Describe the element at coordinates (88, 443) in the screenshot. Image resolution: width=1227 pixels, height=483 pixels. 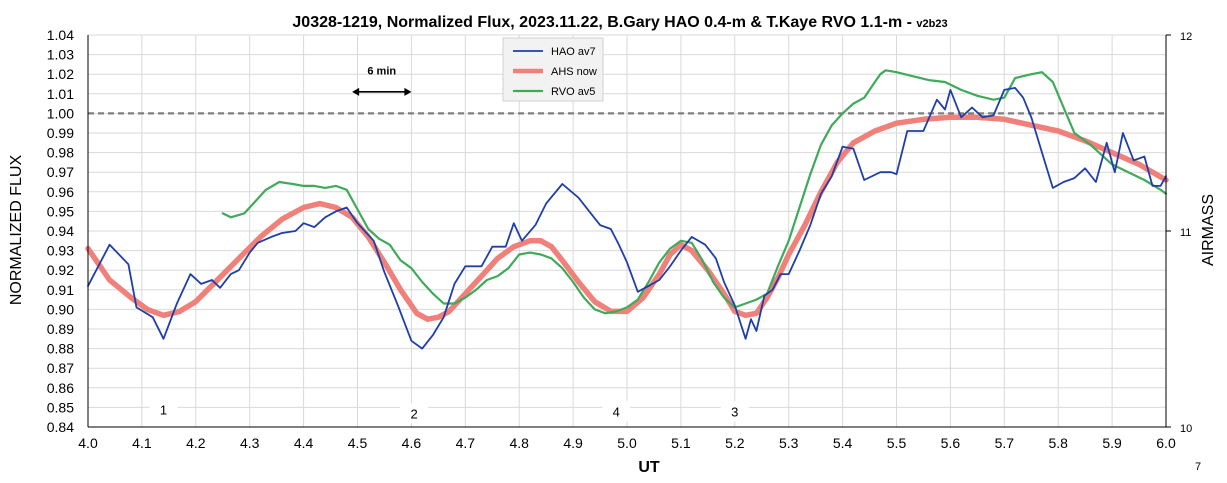
I see `x-tick-label: 4.0` at that location.